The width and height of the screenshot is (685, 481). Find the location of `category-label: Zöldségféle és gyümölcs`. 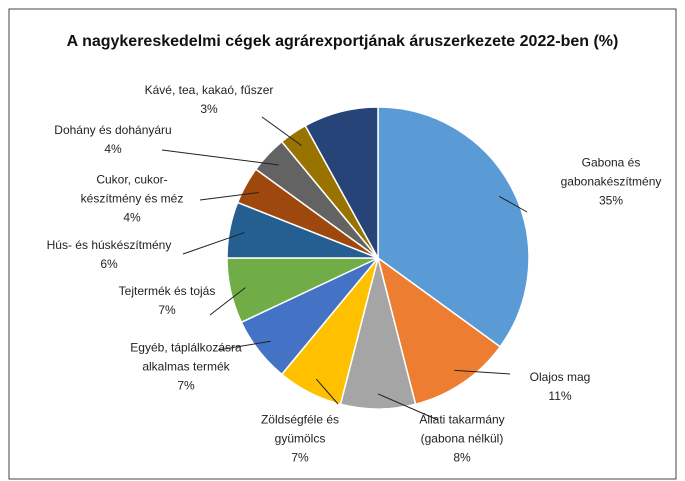

category-label: Zöldségféle és gyümölcs is located at coordinates (300, 429).